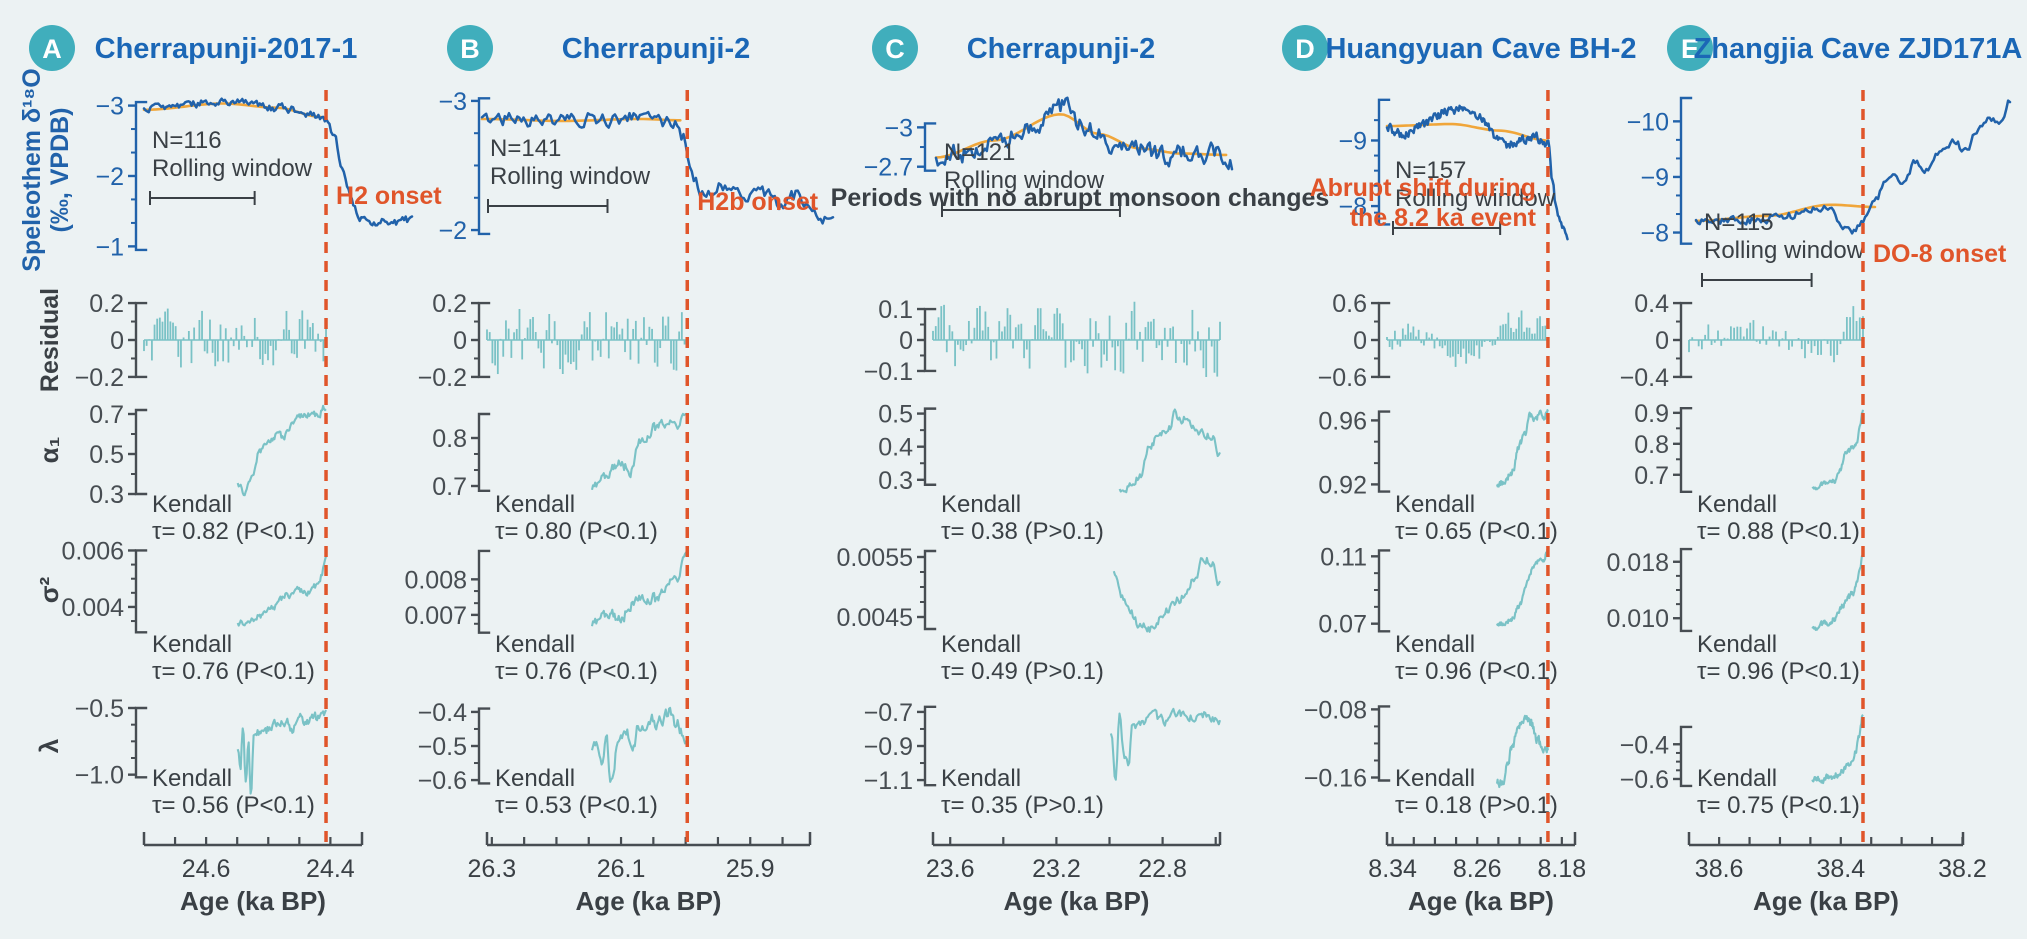  Describe the element at coordinates (99, 776) in the screenshot. I see `lambda-tick-label: −1.0` at that location.